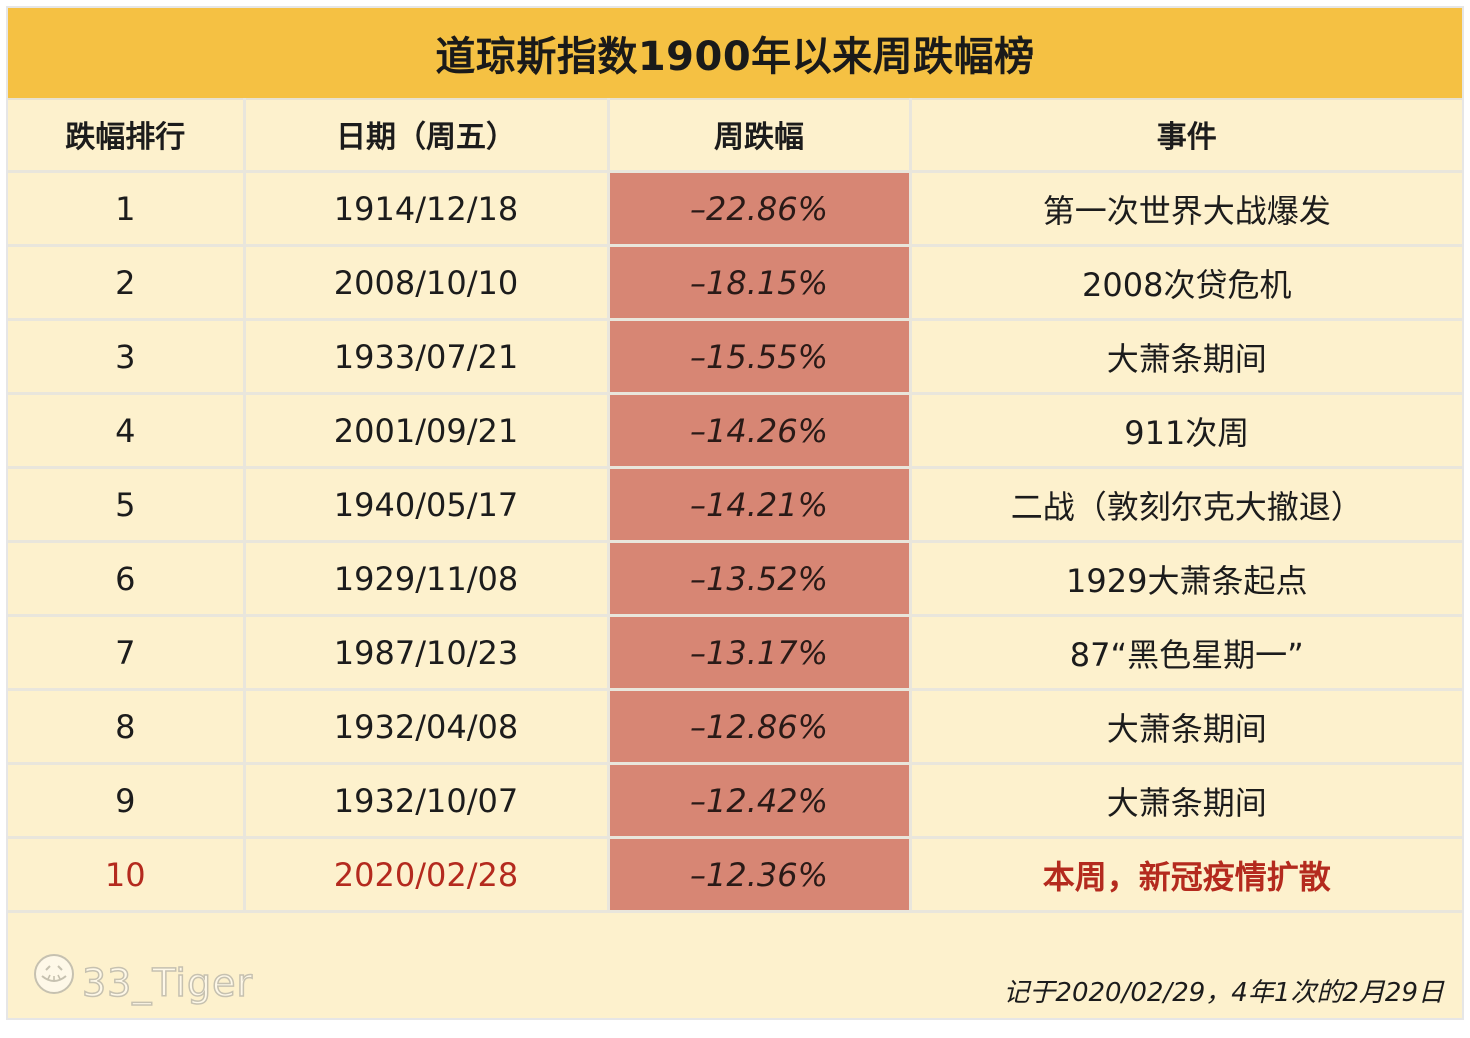 This screenshot has height=1038, width=1470. Describe the element at coordinates (426, 874) in the screenshot. I see `date-cell: 2020/02/28` at that location.